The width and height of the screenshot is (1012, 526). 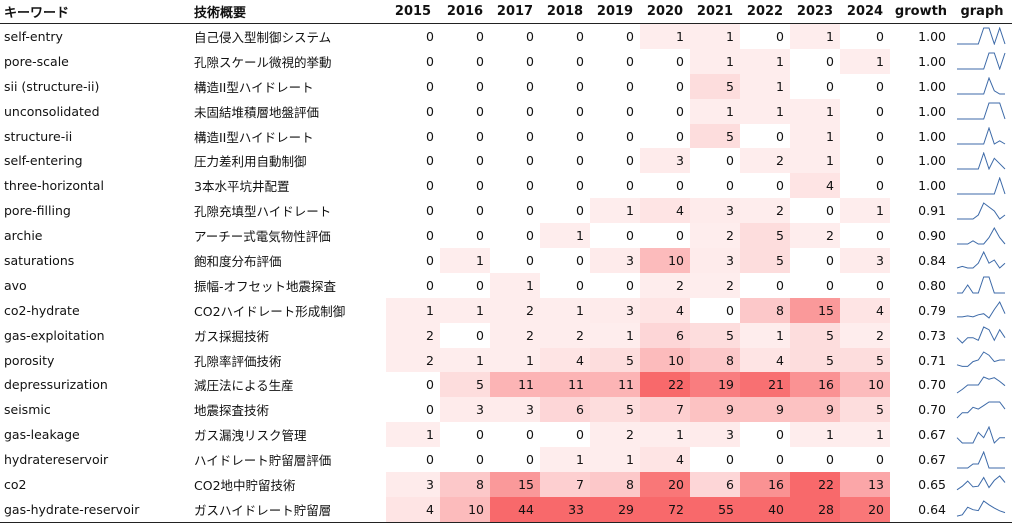 What do you see at coordinates (665, 310) in the screenshot?
I see `year-count-cell: 4` at bounding box center [665, 310].